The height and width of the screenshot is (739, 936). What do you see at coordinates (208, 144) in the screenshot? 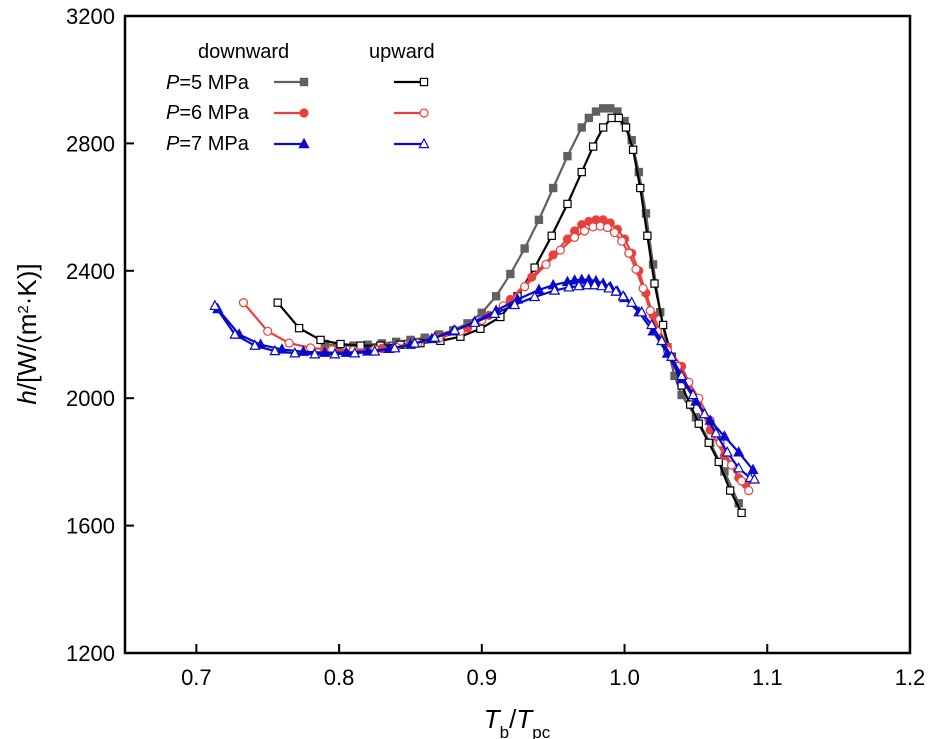
I see `legend-label-p7: P=7 MPa` at bounding box center [208, 144].